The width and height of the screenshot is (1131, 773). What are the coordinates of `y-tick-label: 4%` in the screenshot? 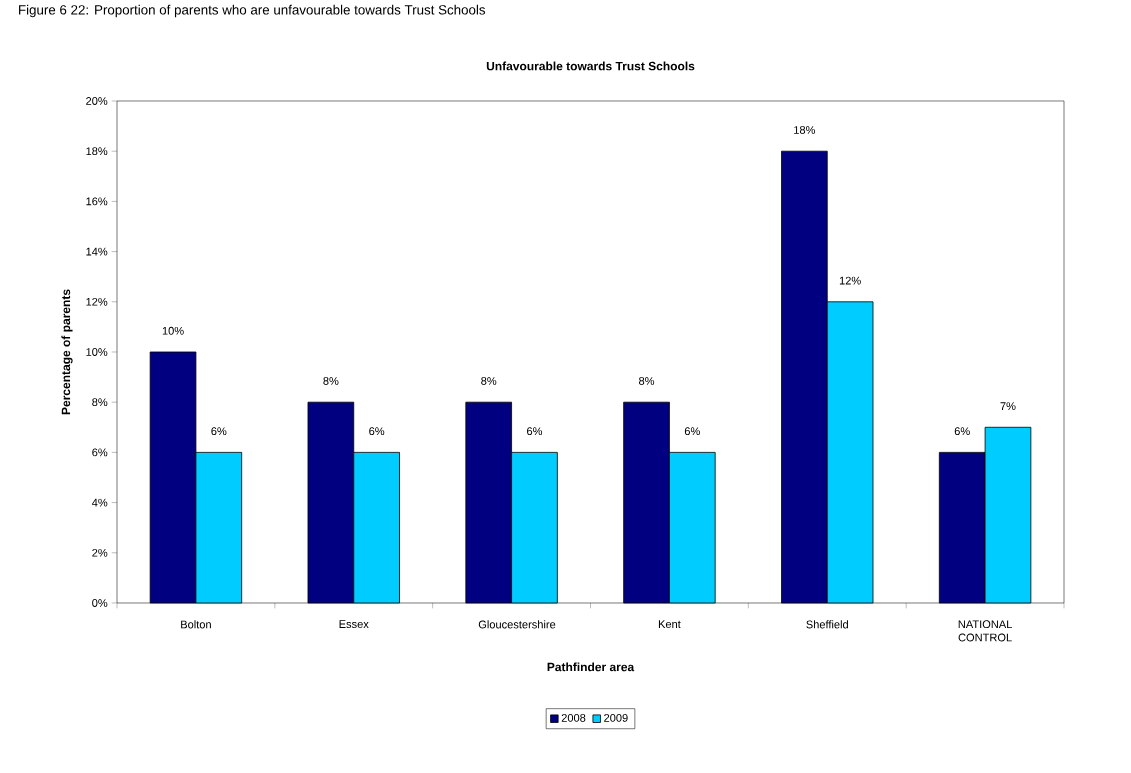 It's located at (99, 502).